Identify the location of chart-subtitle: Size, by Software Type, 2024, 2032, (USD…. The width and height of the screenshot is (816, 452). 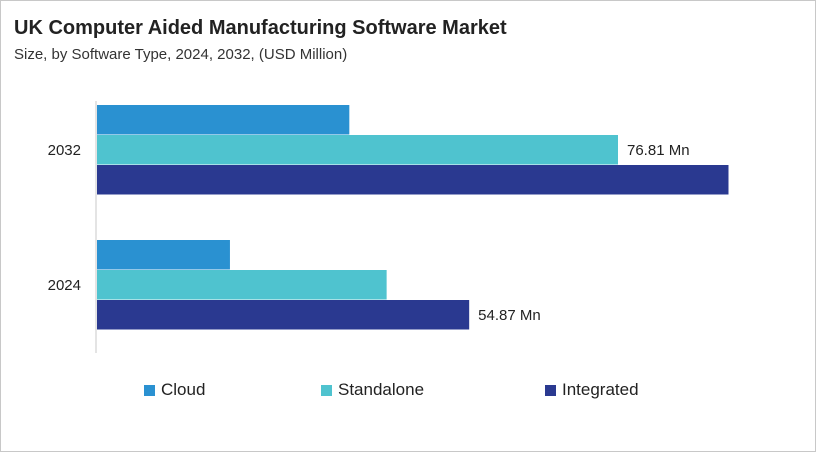
(181, 54).